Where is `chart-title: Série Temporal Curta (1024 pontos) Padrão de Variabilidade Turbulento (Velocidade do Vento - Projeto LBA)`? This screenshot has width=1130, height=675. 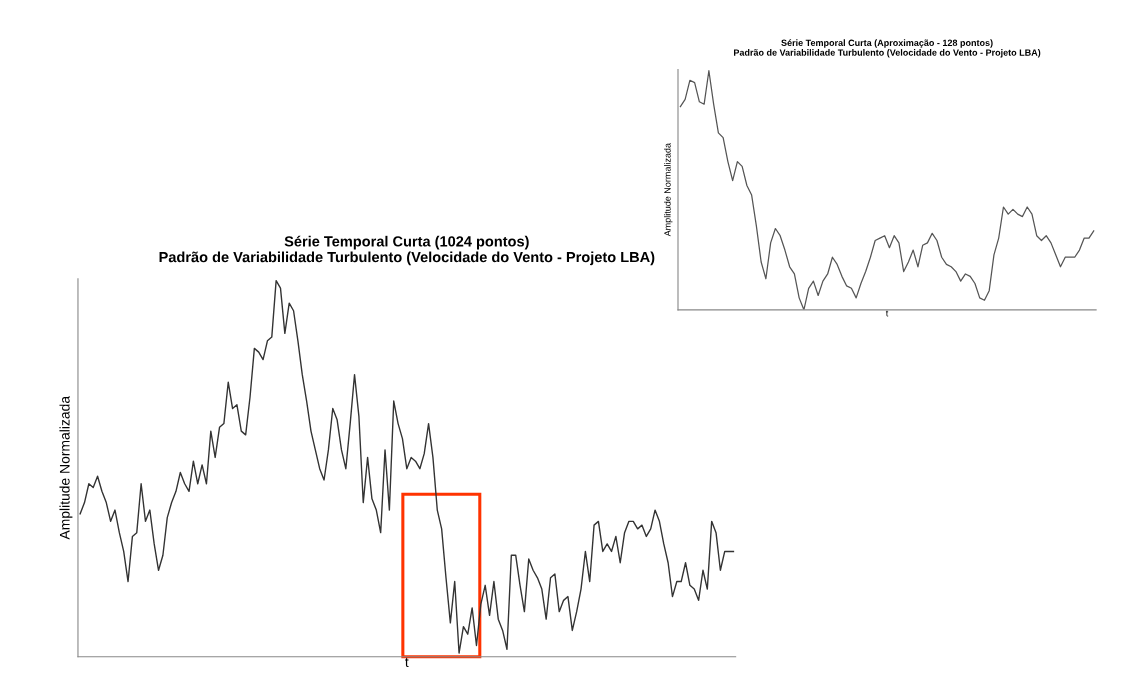 chart-title: Série Temporal Curta (1024 pontos) Padrão de Variabilidade Turbulento (Velocidade do Vento - Projeto LBA) is located at coordinates (407, 250).